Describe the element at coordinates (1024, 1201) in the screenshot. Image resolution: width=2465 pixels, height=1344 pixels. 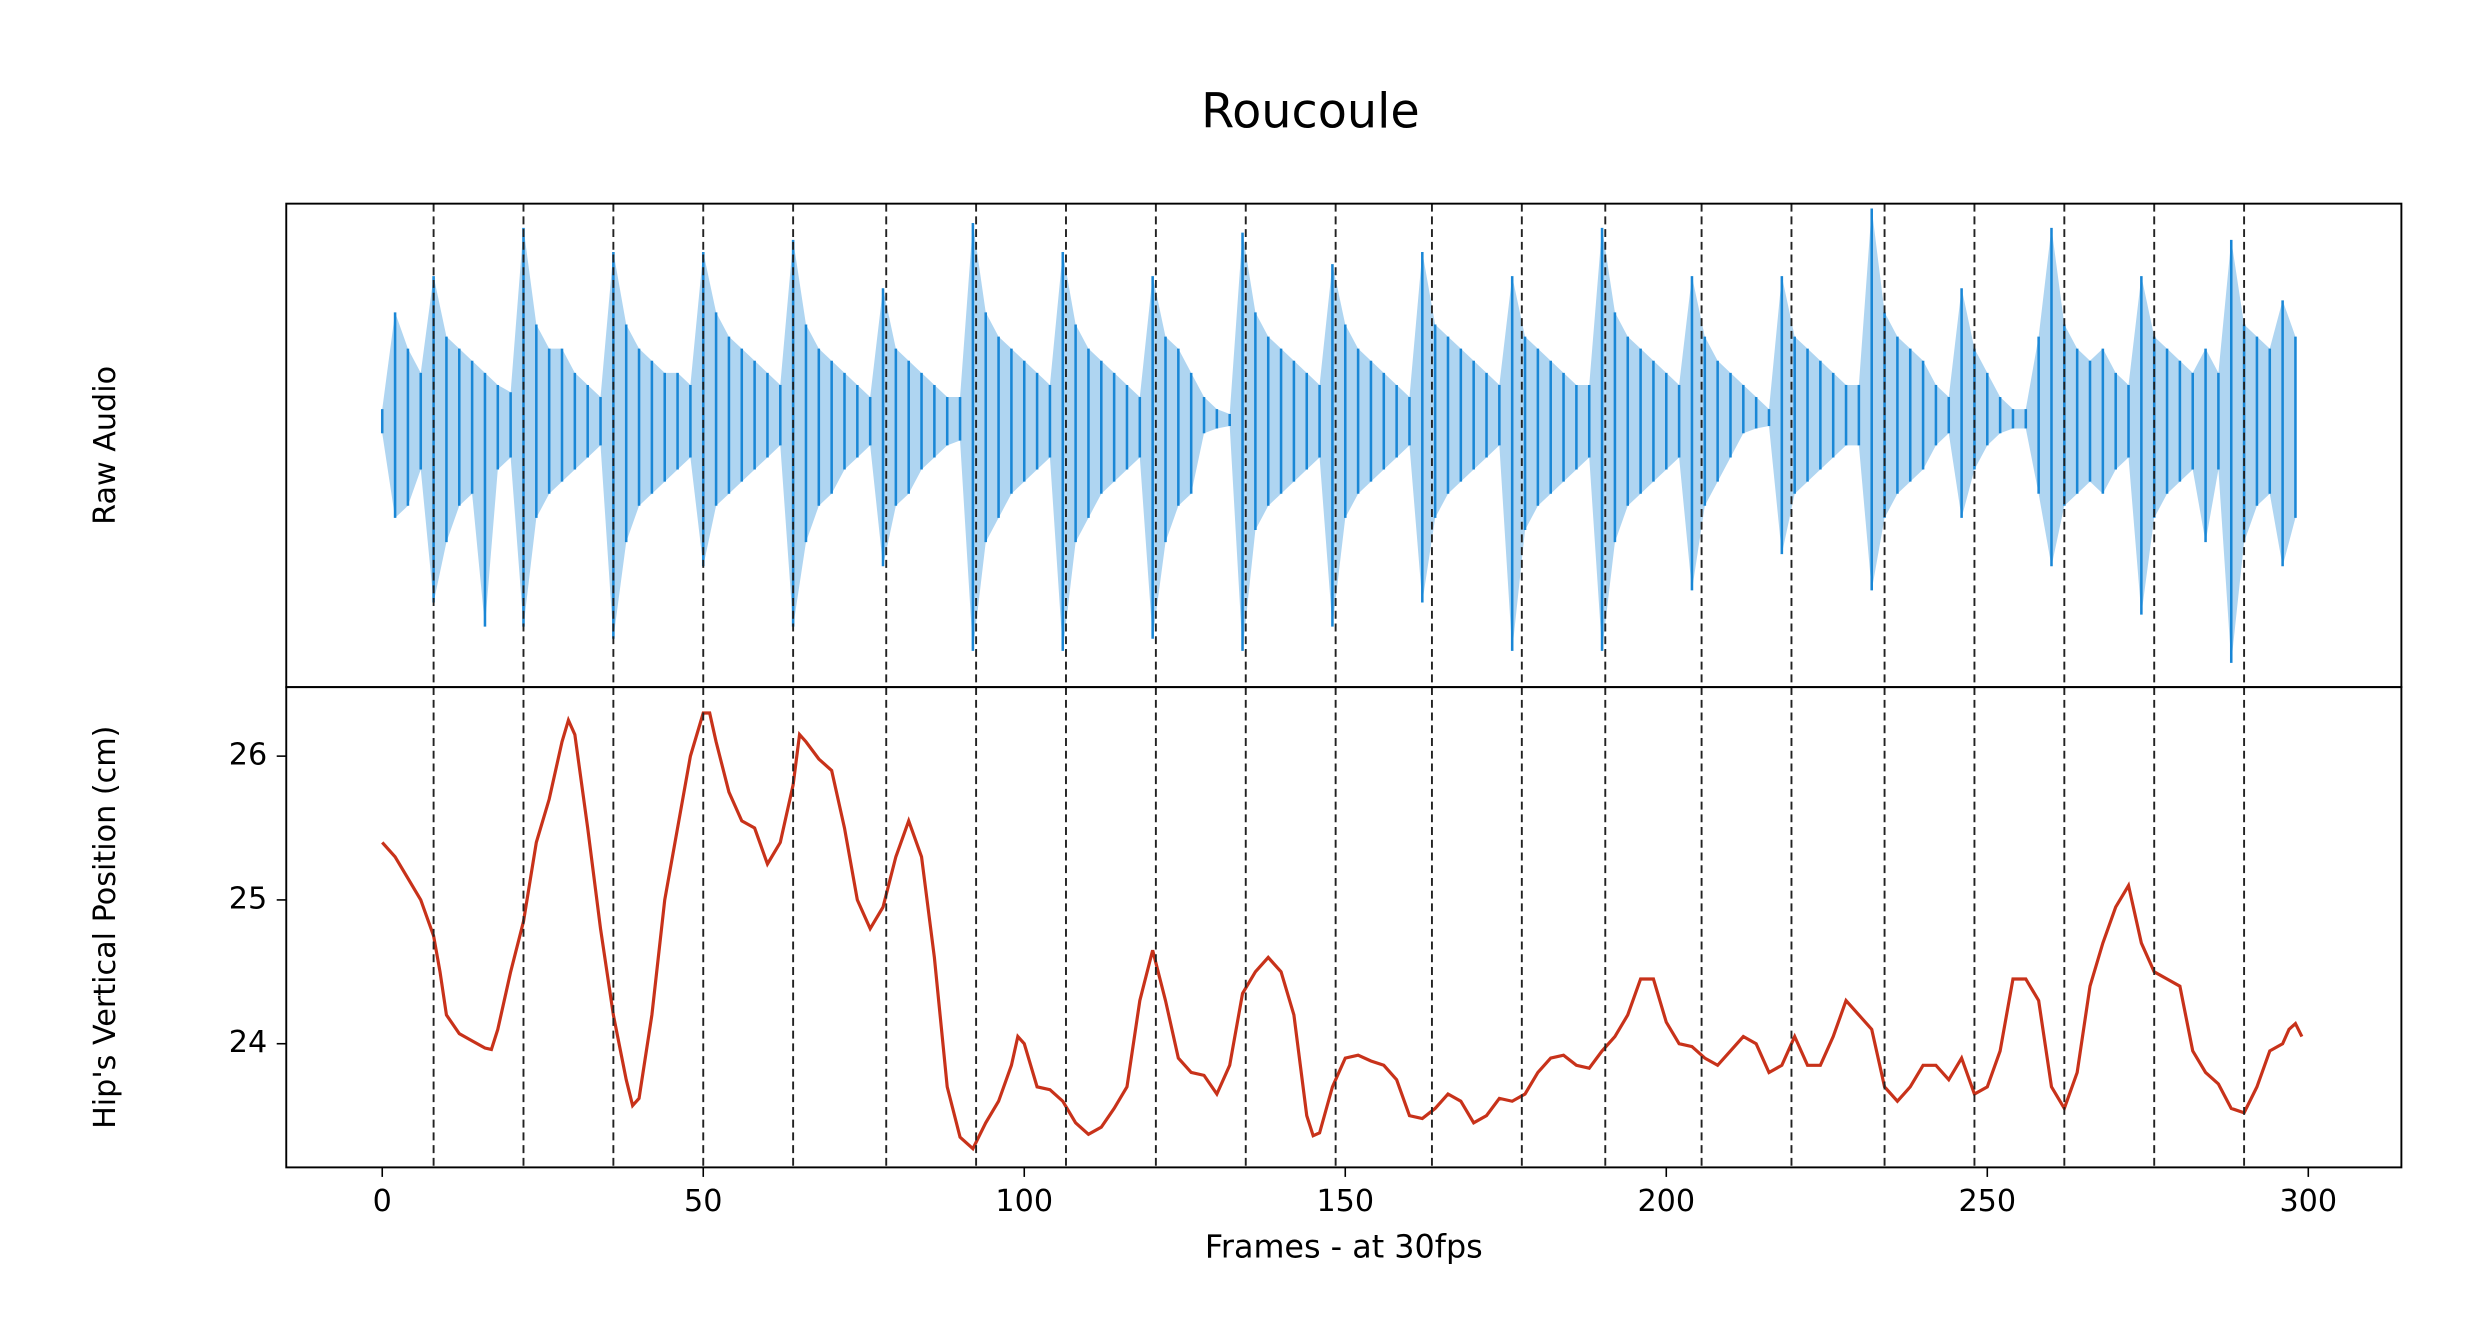
I see `x-tick-label: 100` at that location.